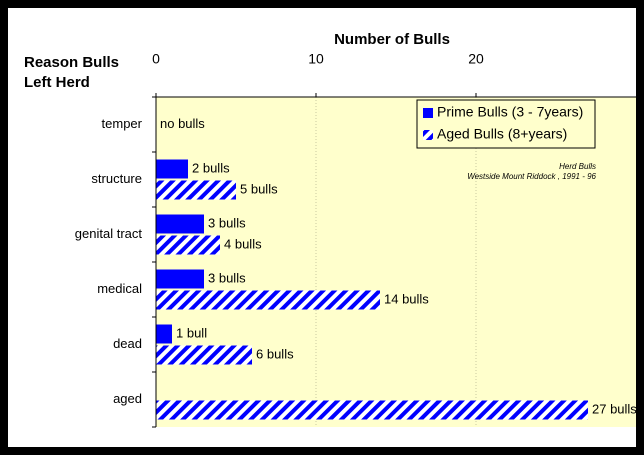 This screenshot has width=644, height=455. I want to click on y-tick-label: dead, so click(127, 343).